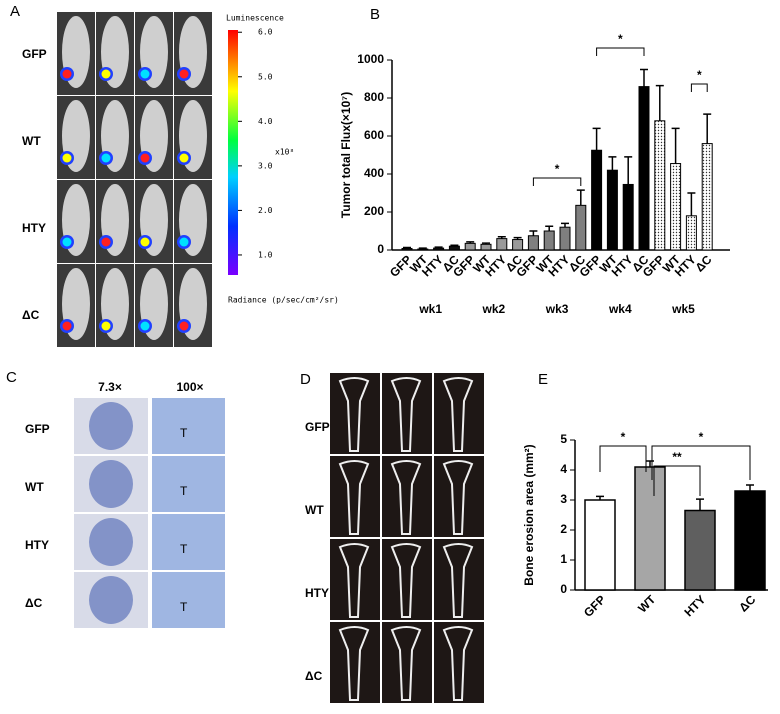 This screenshot has height=714, width=780. I want to click on column-header: 7.3×, so click(110, 387).